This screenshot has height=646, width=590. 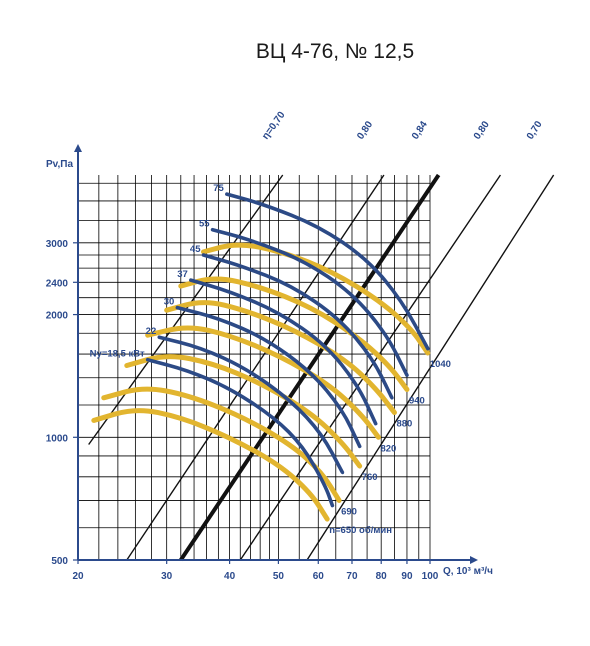 I want to click on x-tick-label: 90, so click(x=407, y=576).